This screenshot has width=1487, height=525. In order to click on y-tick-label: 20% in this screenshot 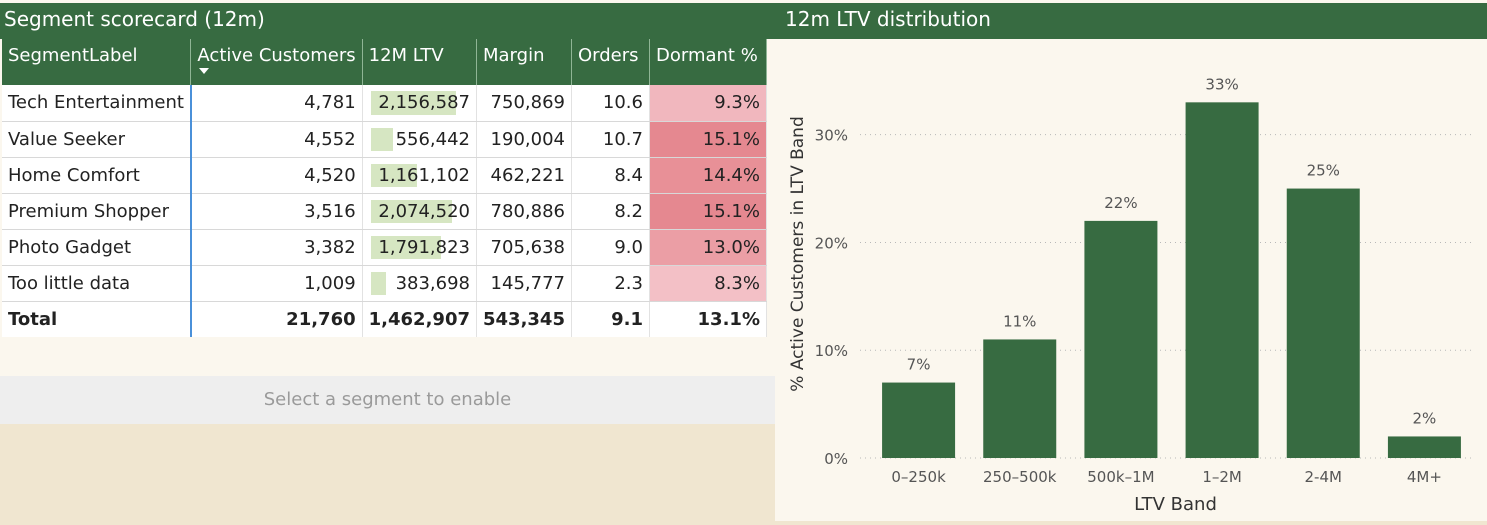, I will do `click(831, 243)`.